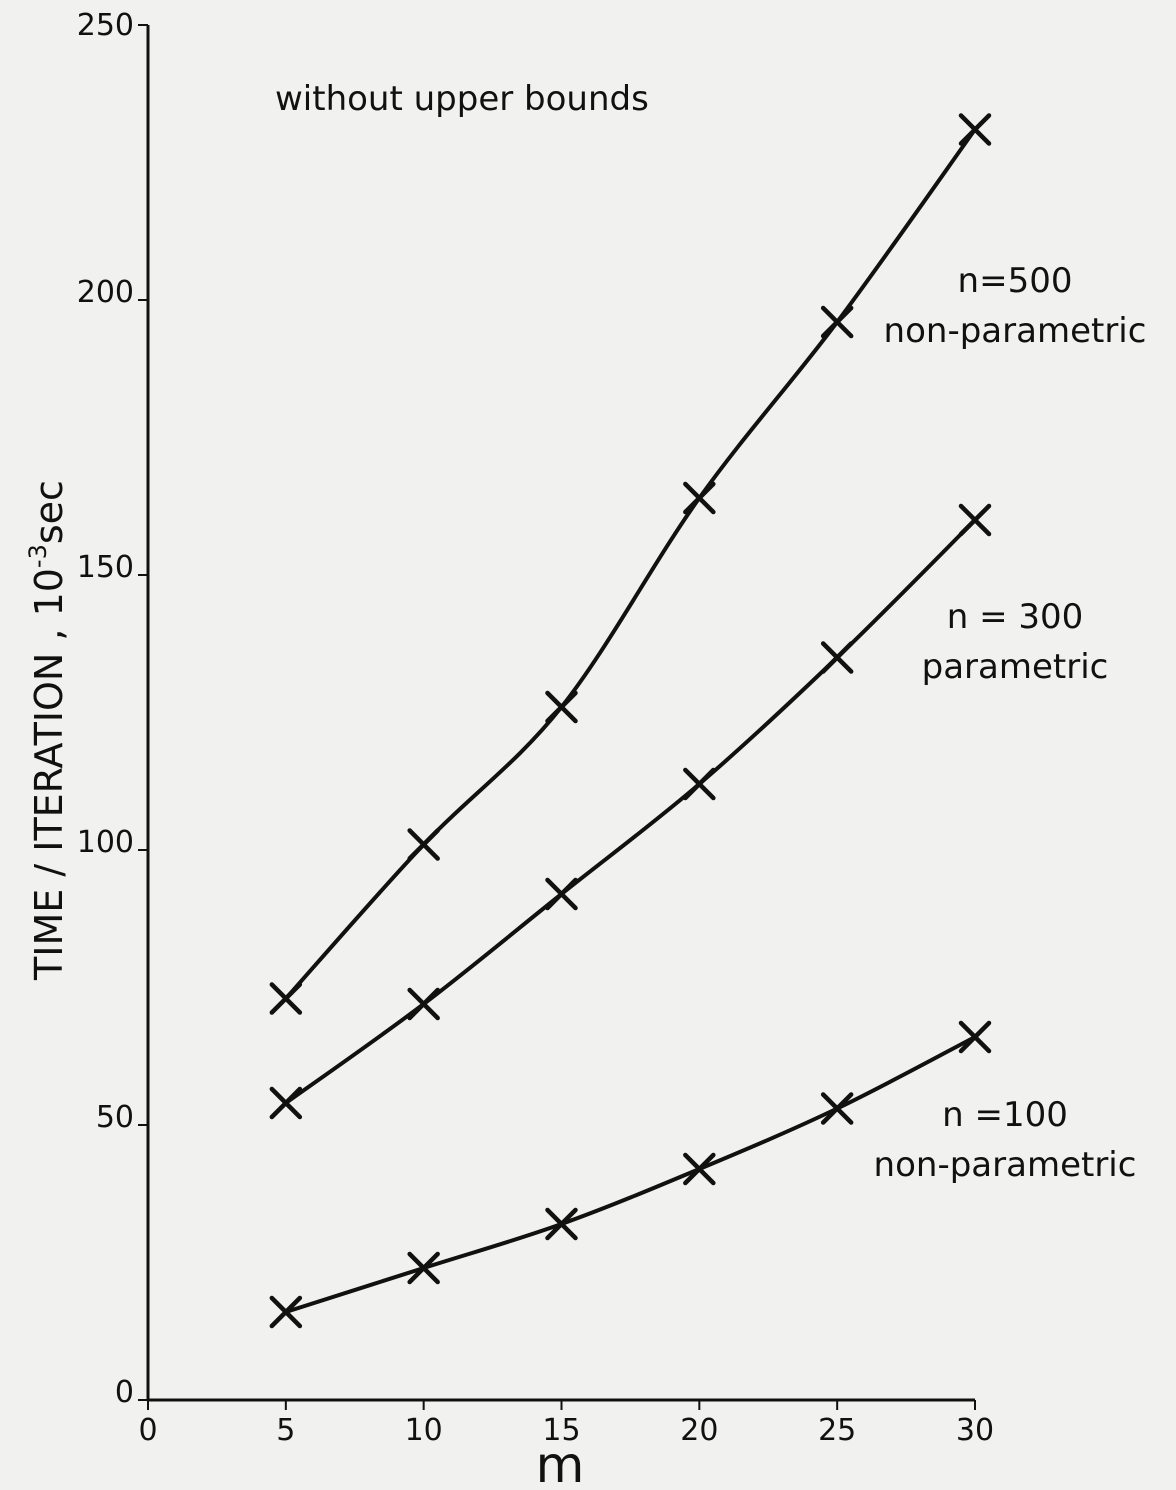 The image size is (1176, 1490). I want to click on x-tick-label: 15, so click(561, 1430).